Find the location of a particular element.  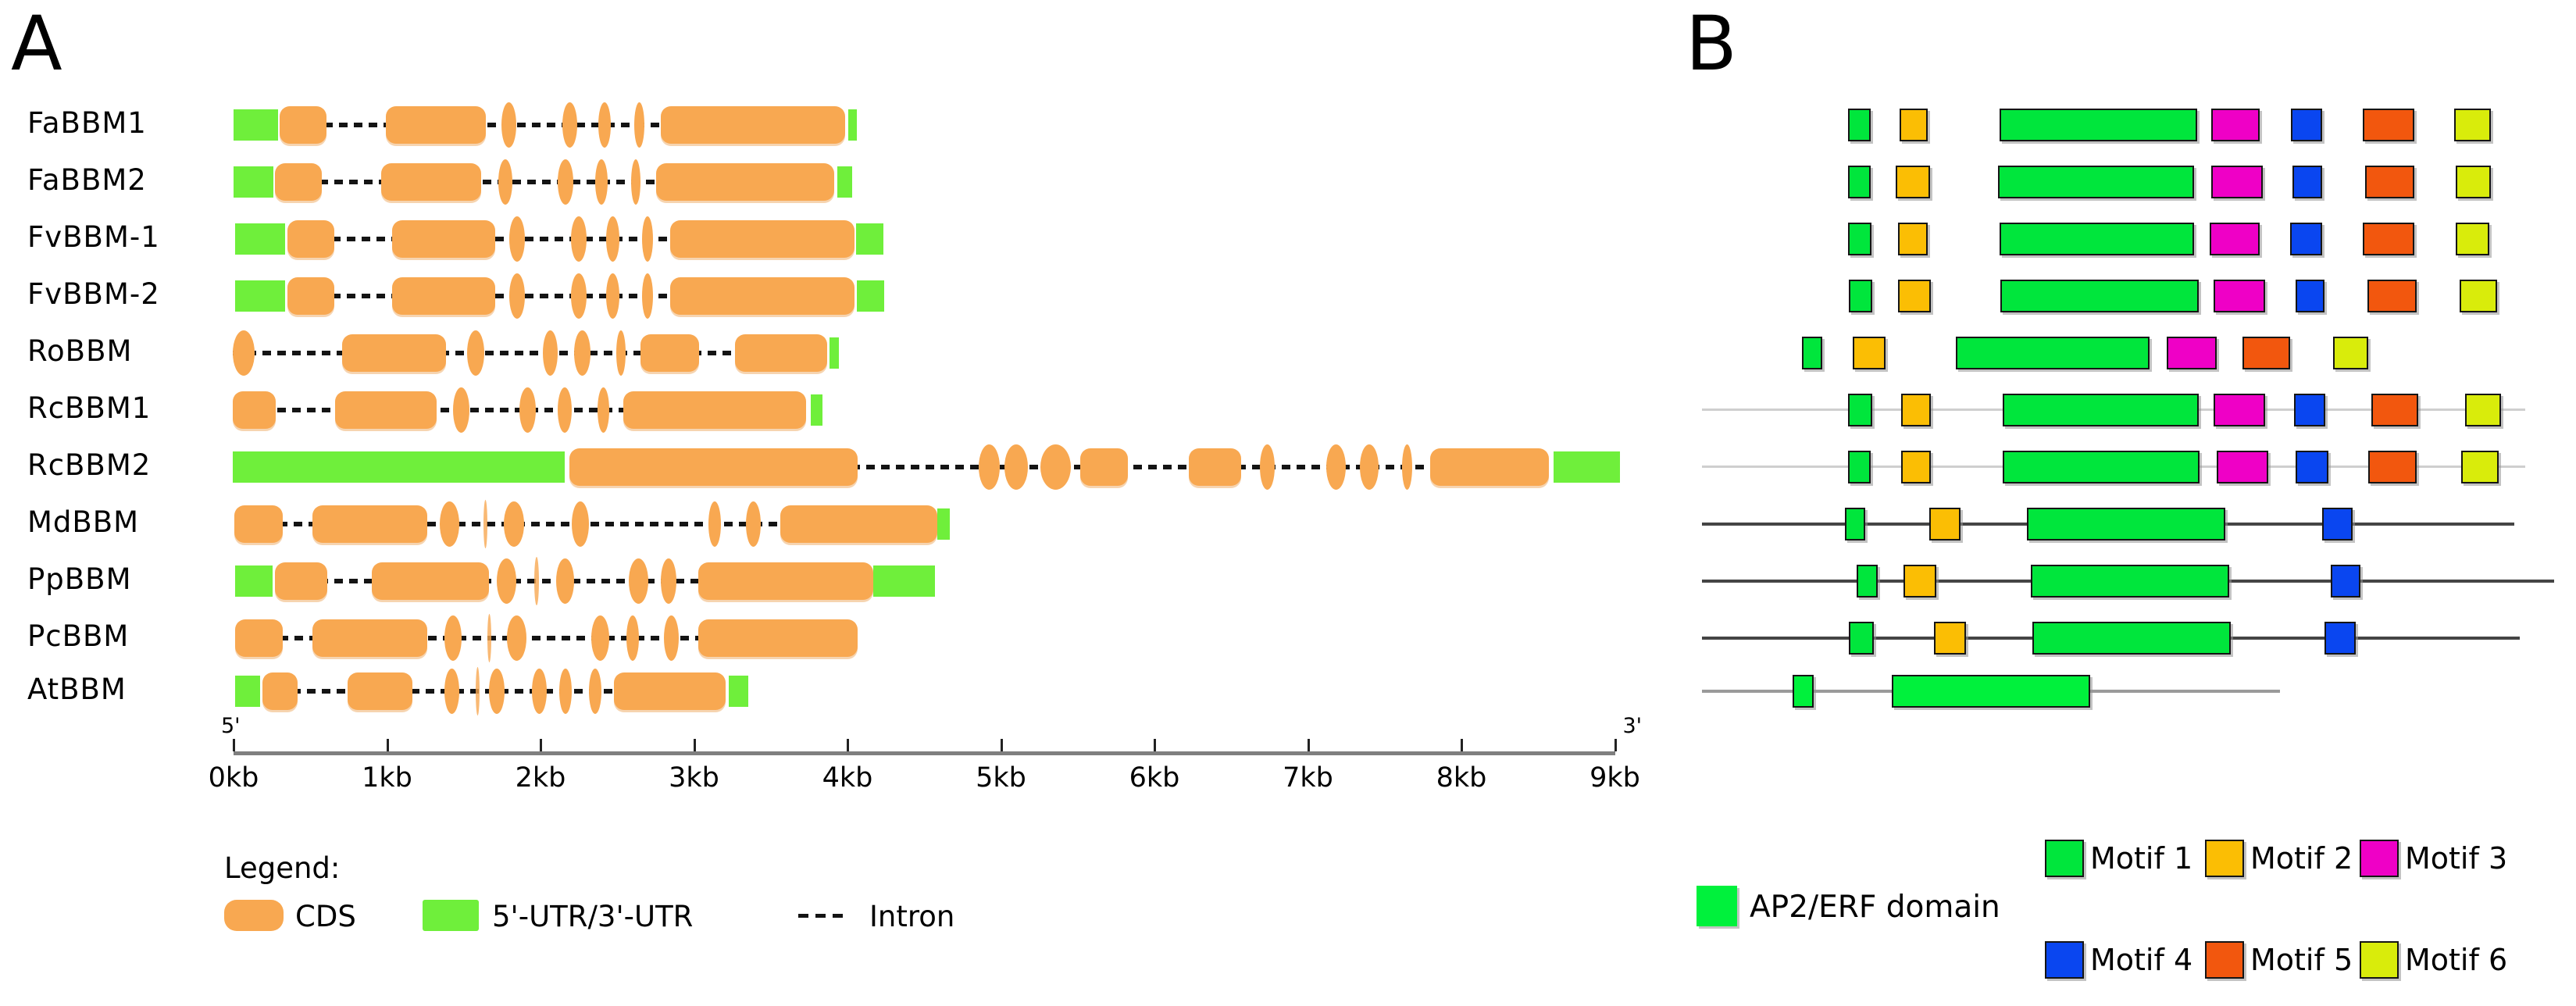

motif1-label: Motif 1 is located at coordinates (2141, 858).